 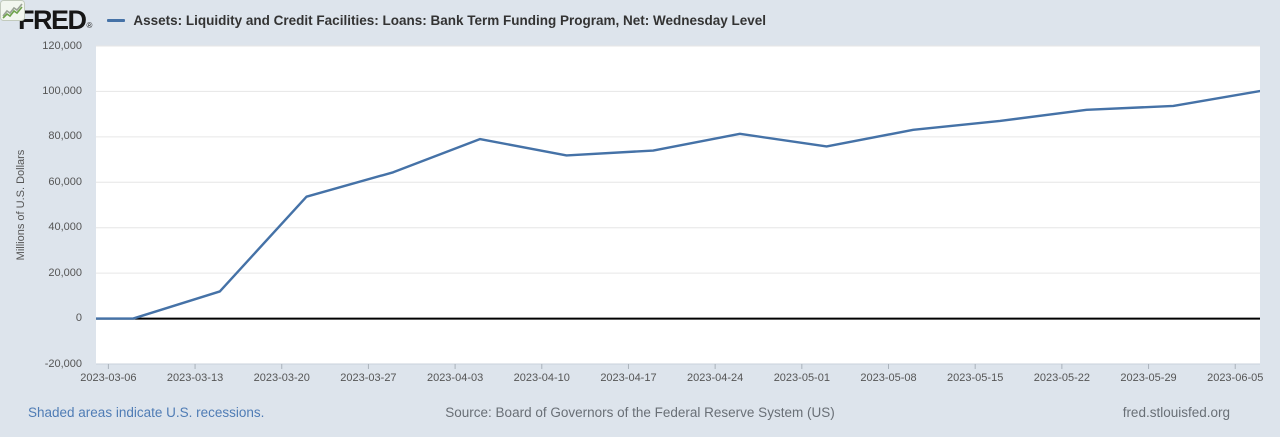 I want to click on y-axis-tick-label: 120,000, so click(x=62, y=45).